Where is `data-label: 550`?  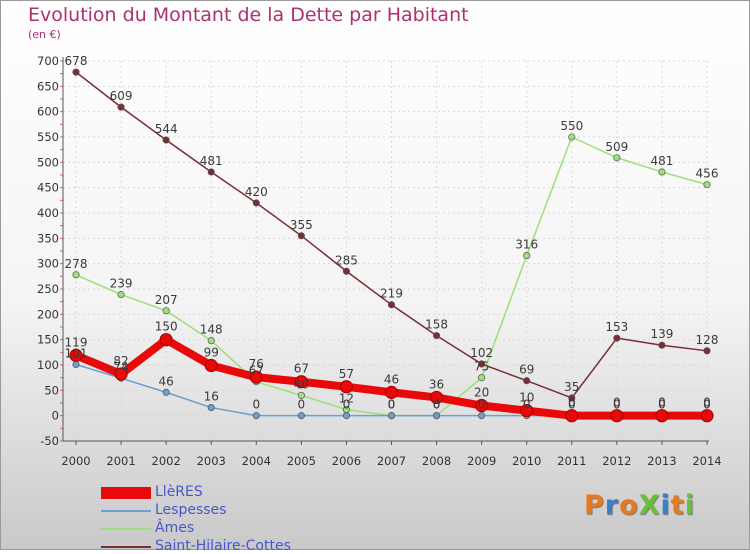
data-label: 550 is located at coordinates (571, 126).